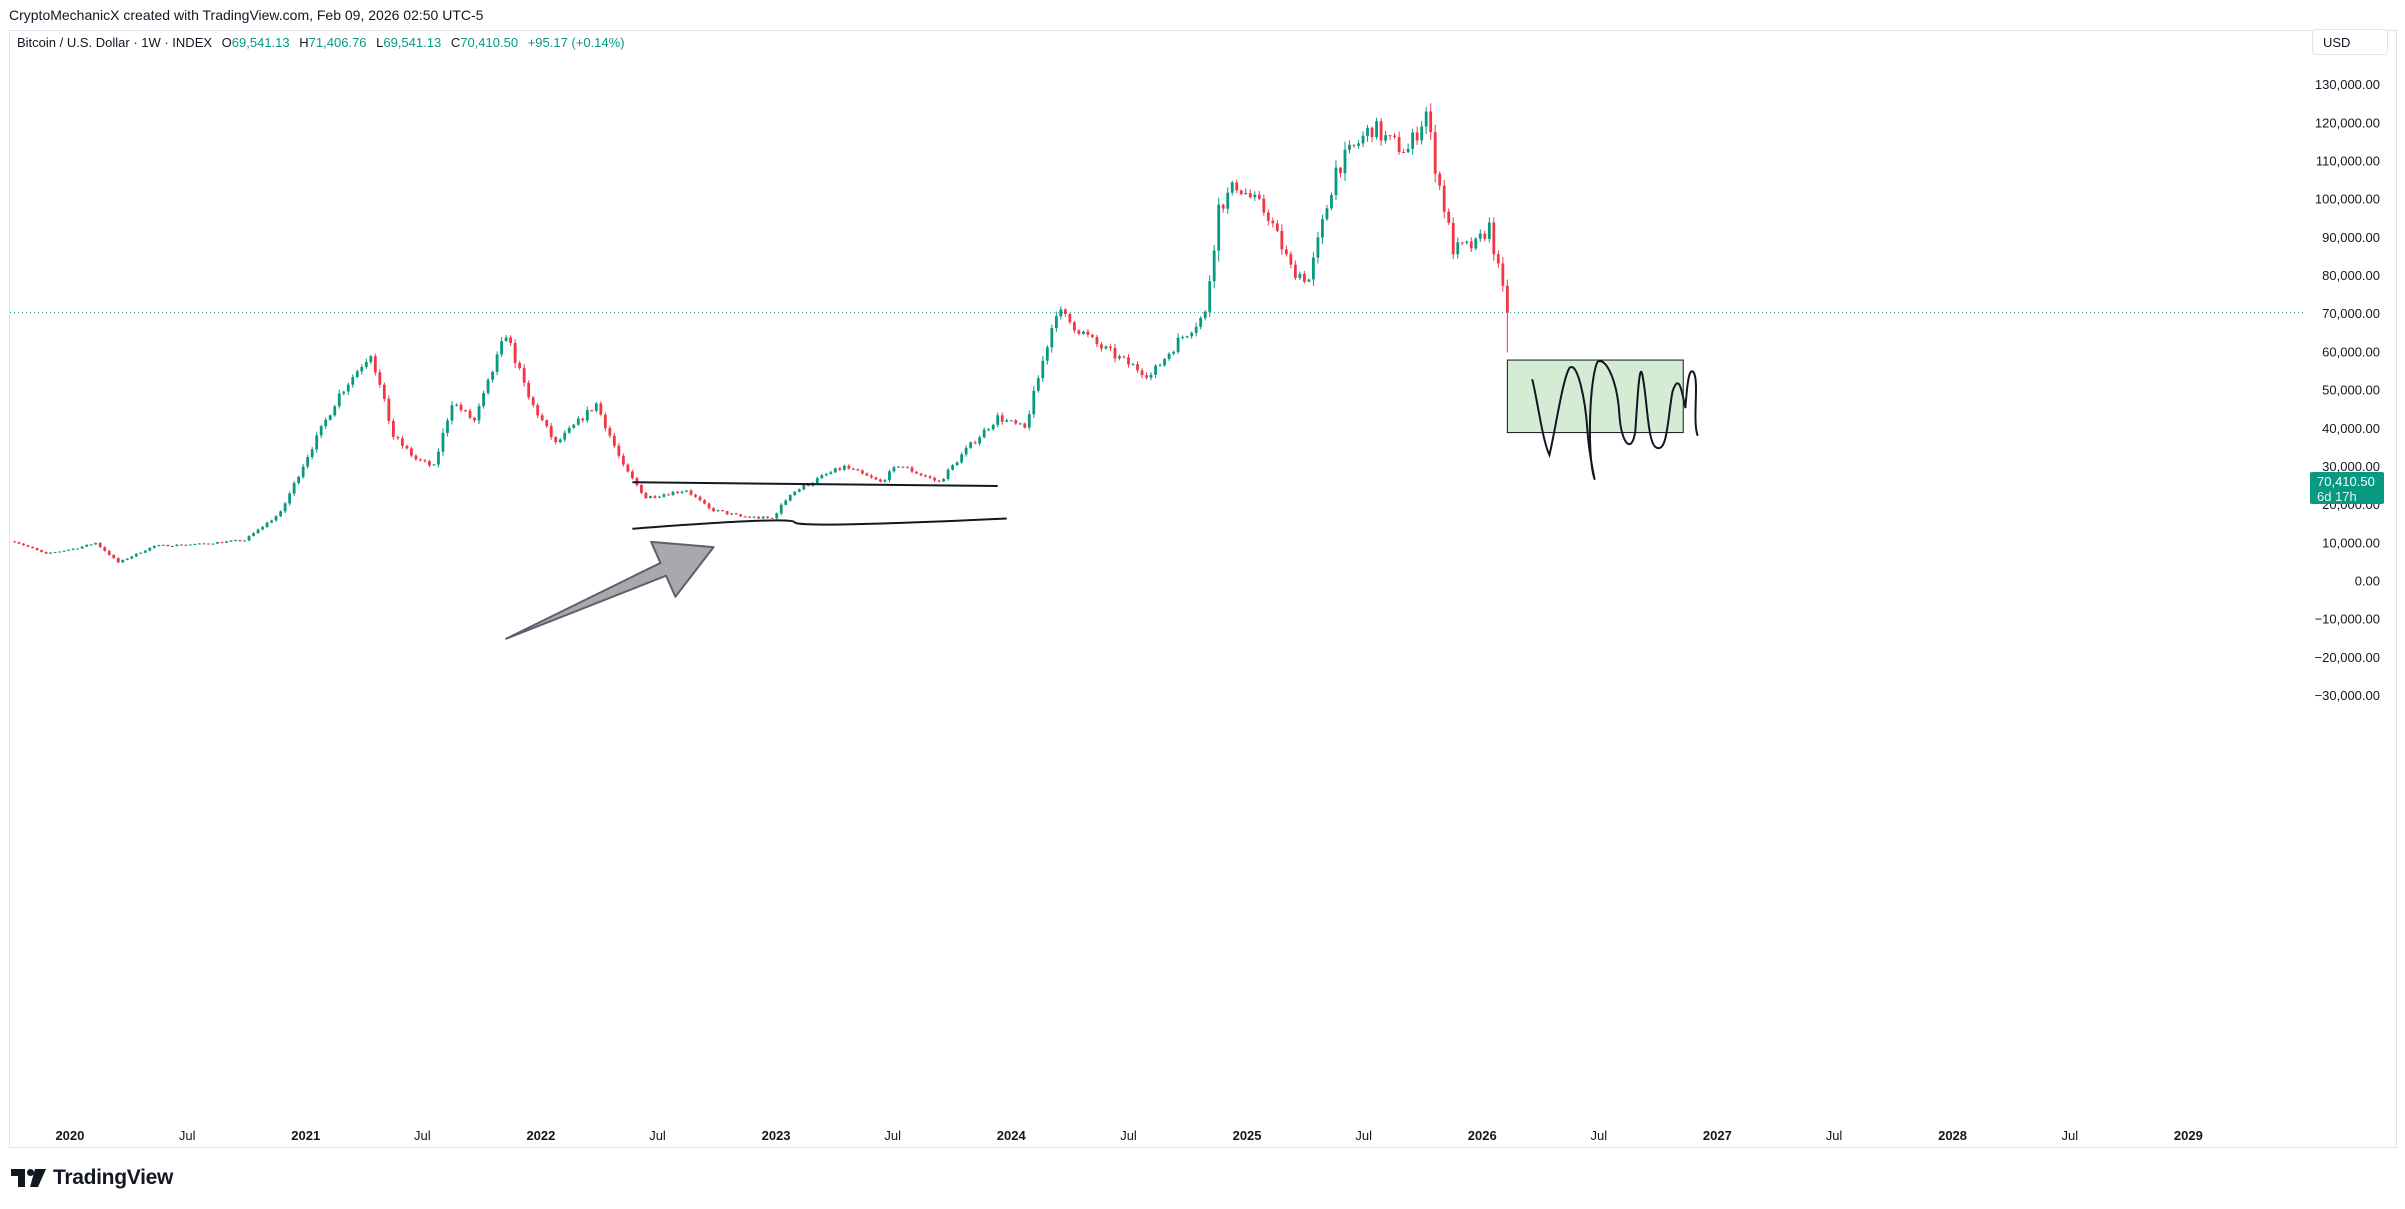  Describe the element at coordinates (1952, 1135) in the screenshot. I see `x-tick-label: 2028` at that location.